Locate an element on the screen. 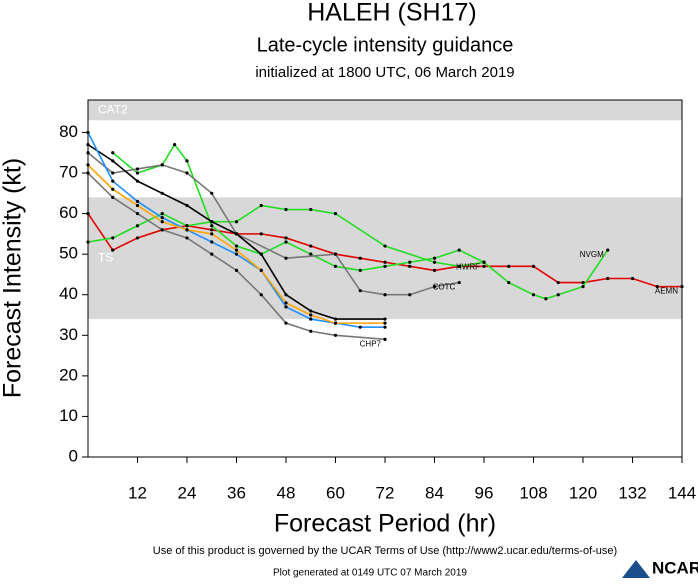  series-label: NVGM is located at coordinates (592, 254).